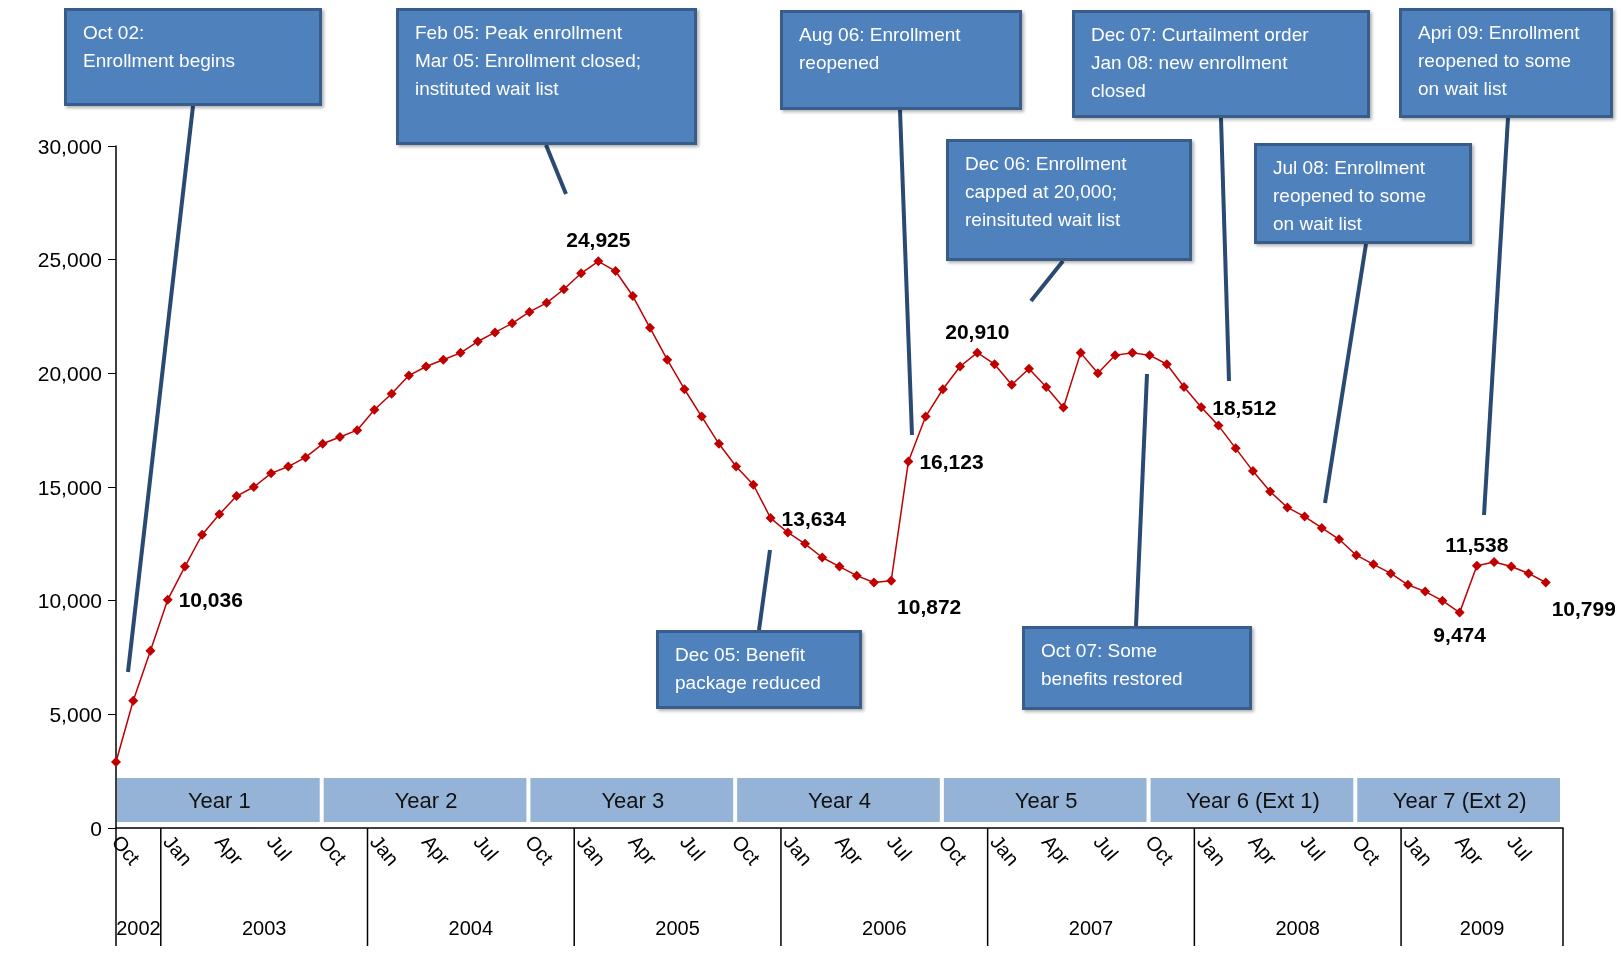  I want to click on callout-box: Dec 07: Curtailment order Jan 08: new enrollment closed, so click(1221, 64).